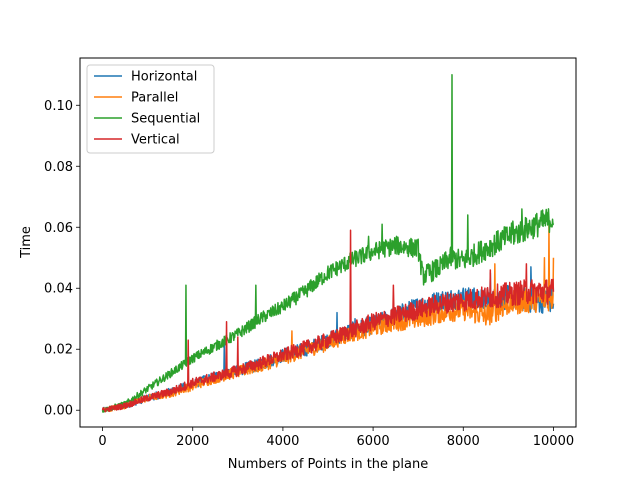  What do you see at coordinates (282, 441) in the screenshot?
I see `x-tick-label: 4000` at bounding box center [282, 441].